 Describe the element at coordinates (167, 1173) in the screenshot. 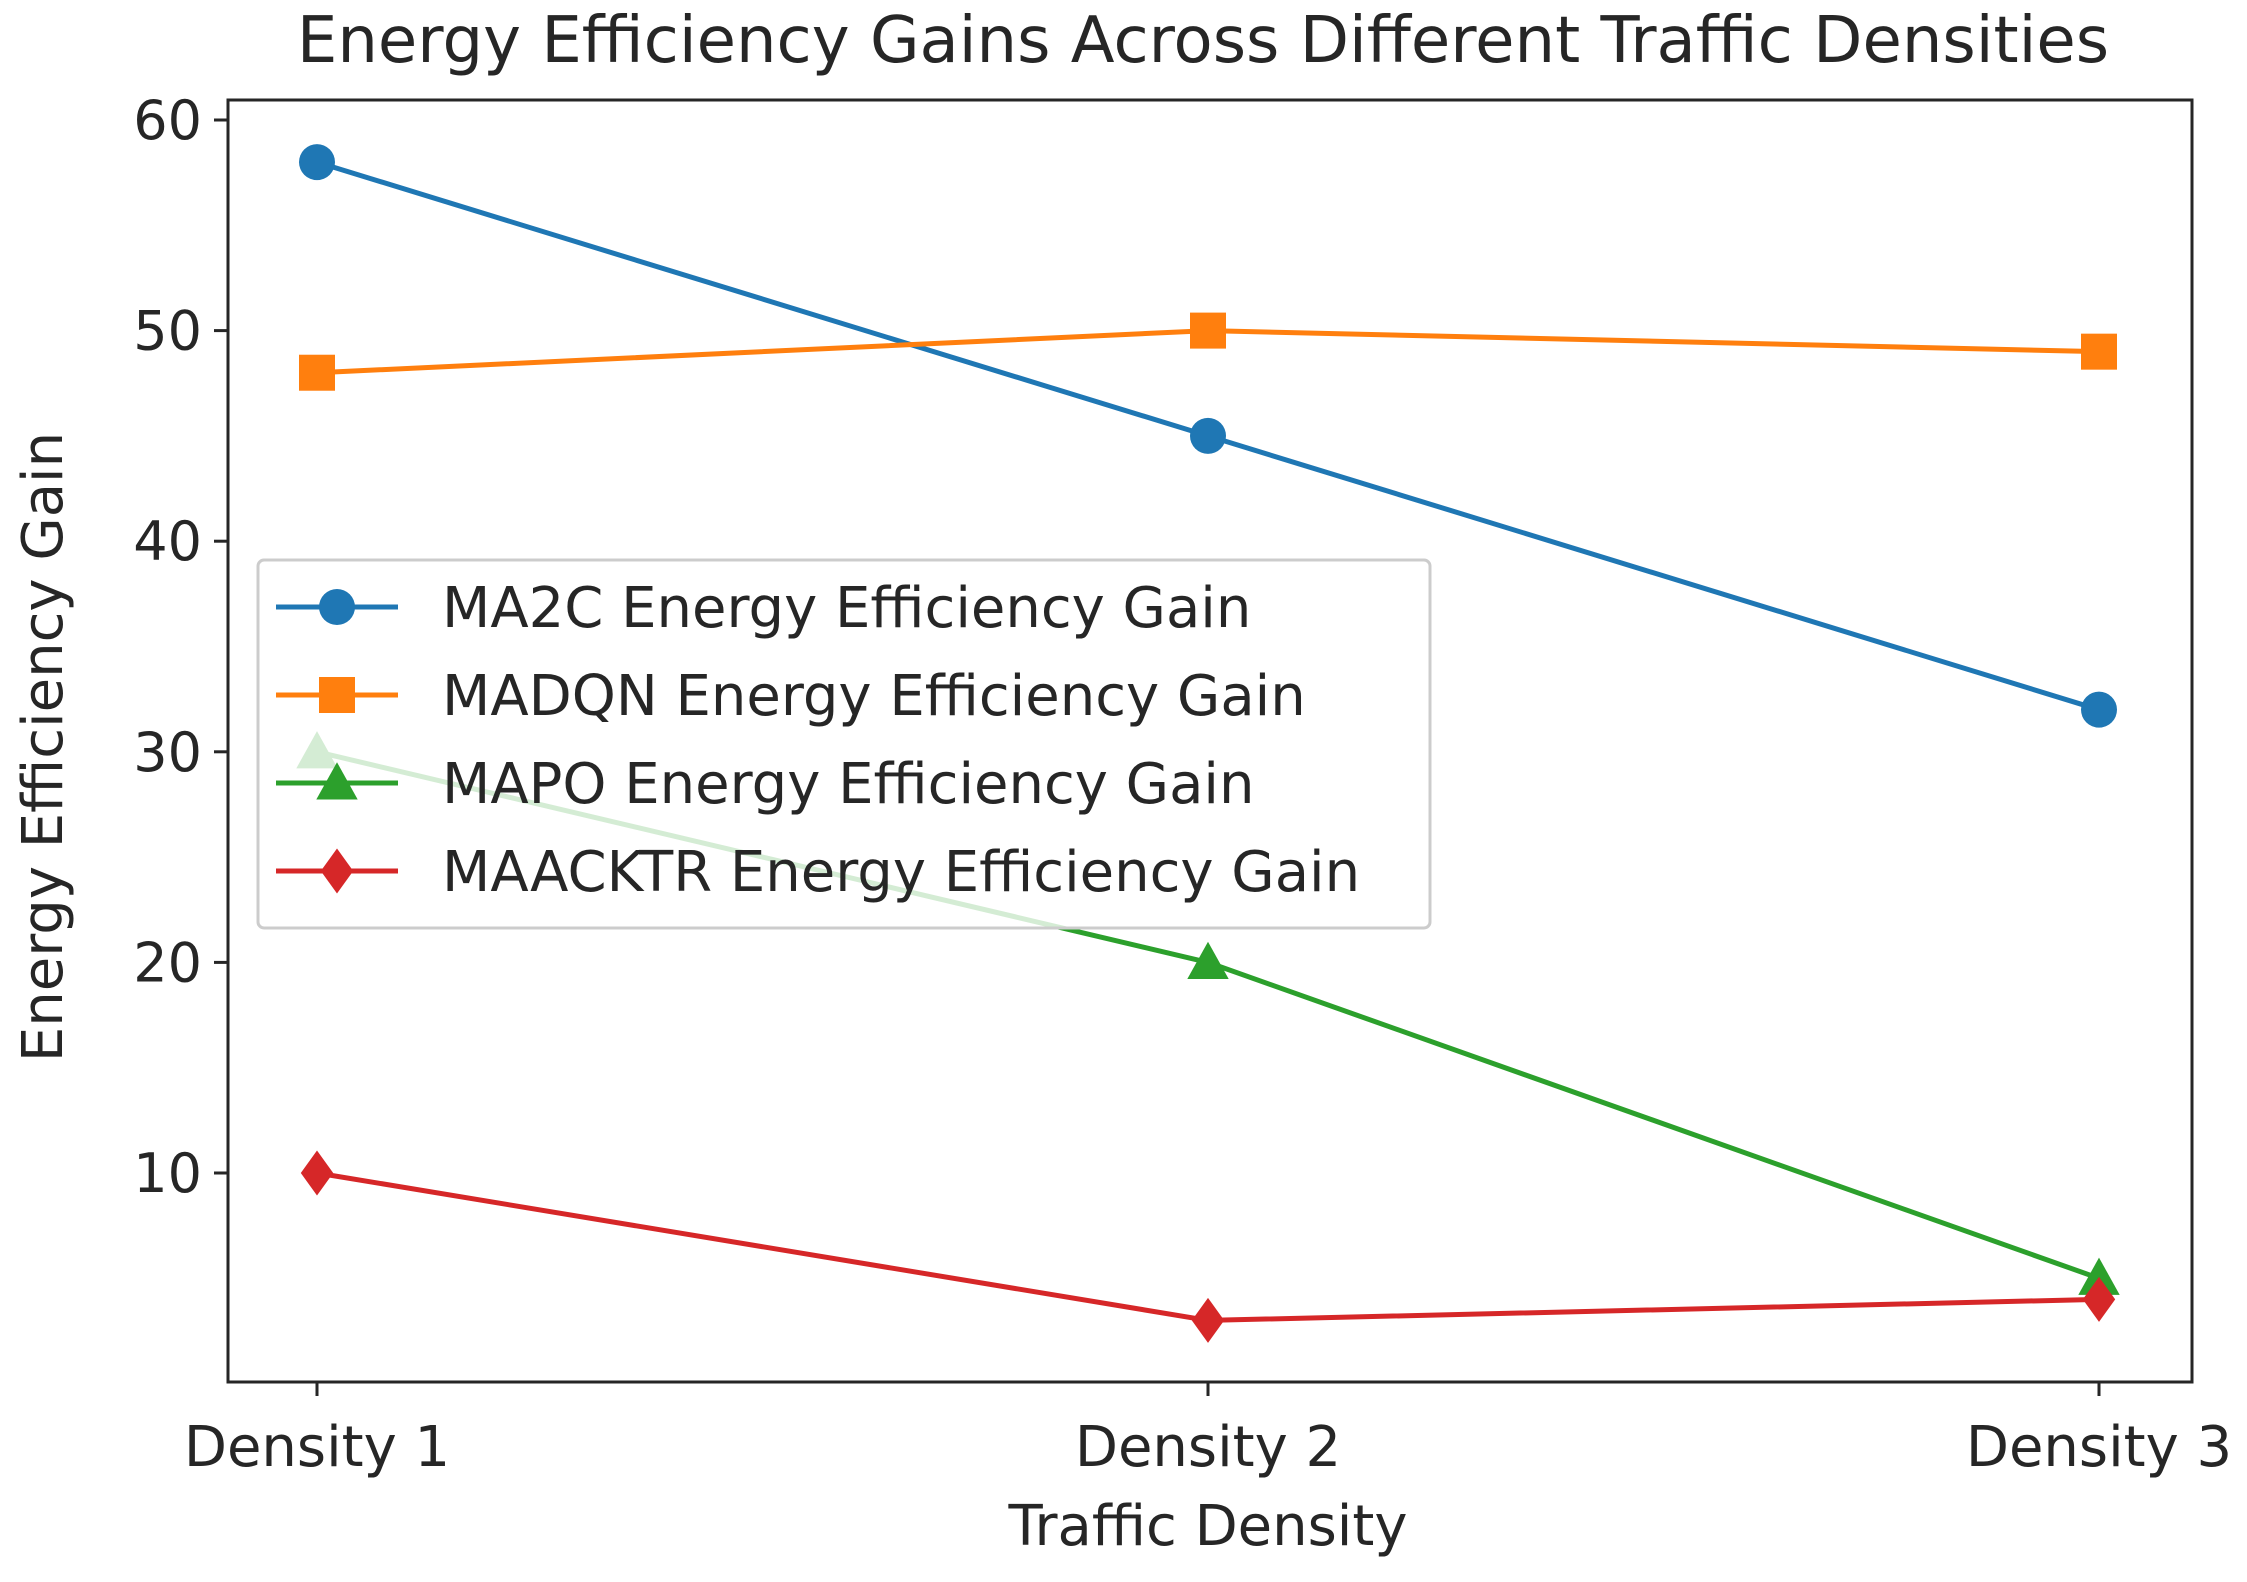

I see `y-tick-label: 10` at that location.